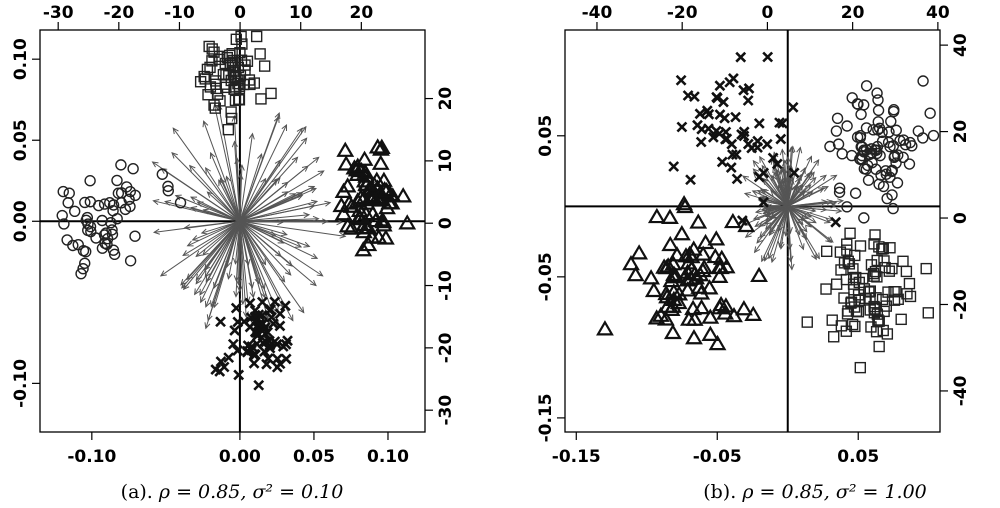  Describe the element at coordinates (961, 390) in the screenshot. I see `right-tick-label: -40` at that location.